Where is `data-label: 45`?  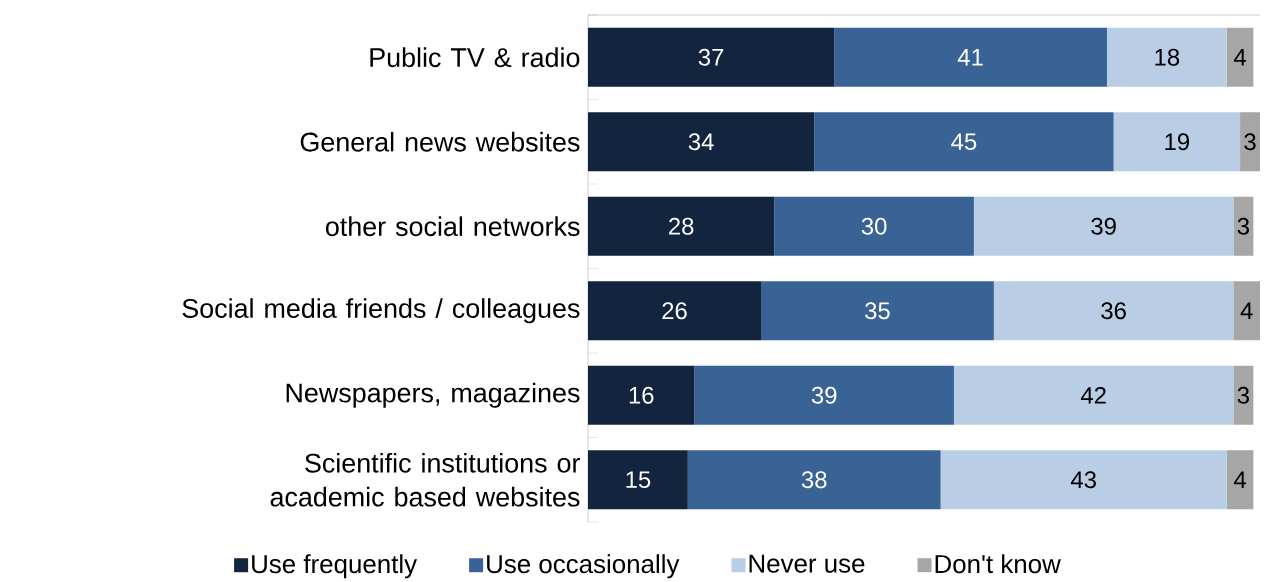
data-label: 45 is located at coordinates (964, 142).